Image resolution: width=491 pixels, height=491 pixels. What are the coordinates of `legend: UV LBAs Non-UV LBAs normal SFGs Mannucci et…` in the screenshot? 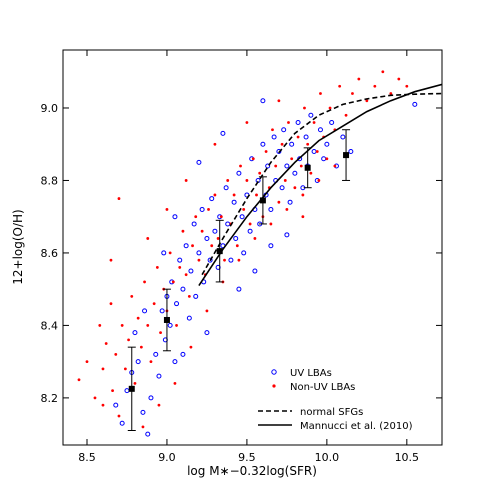 It's located at (335, 400).